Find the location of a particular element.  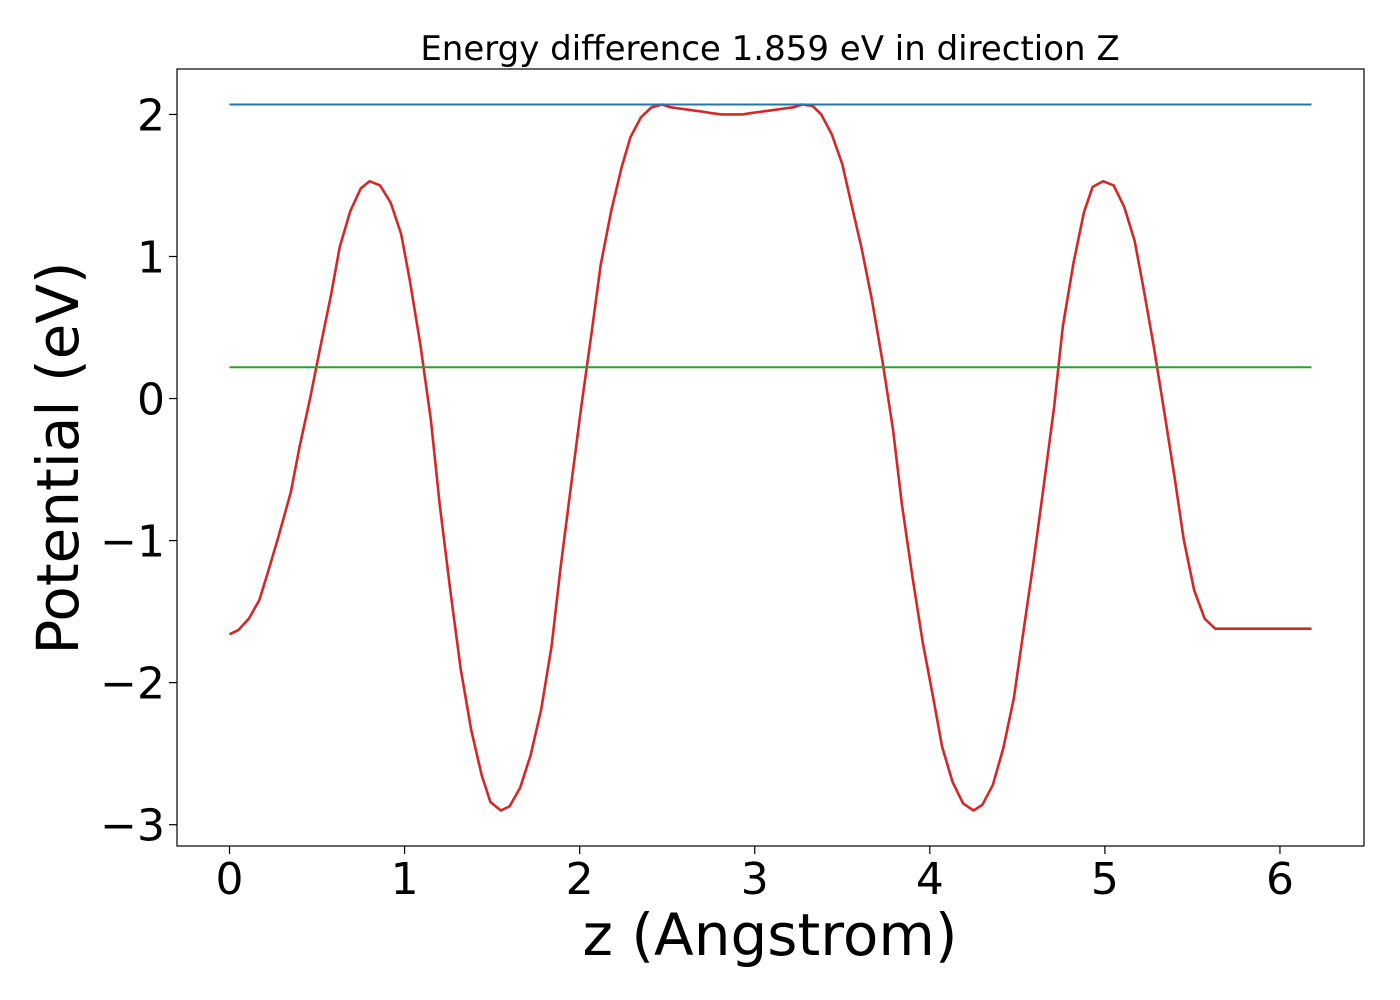

x-axis-ticks: 0 1 2 3 4 5 6 is located at coordinates (755, 875).